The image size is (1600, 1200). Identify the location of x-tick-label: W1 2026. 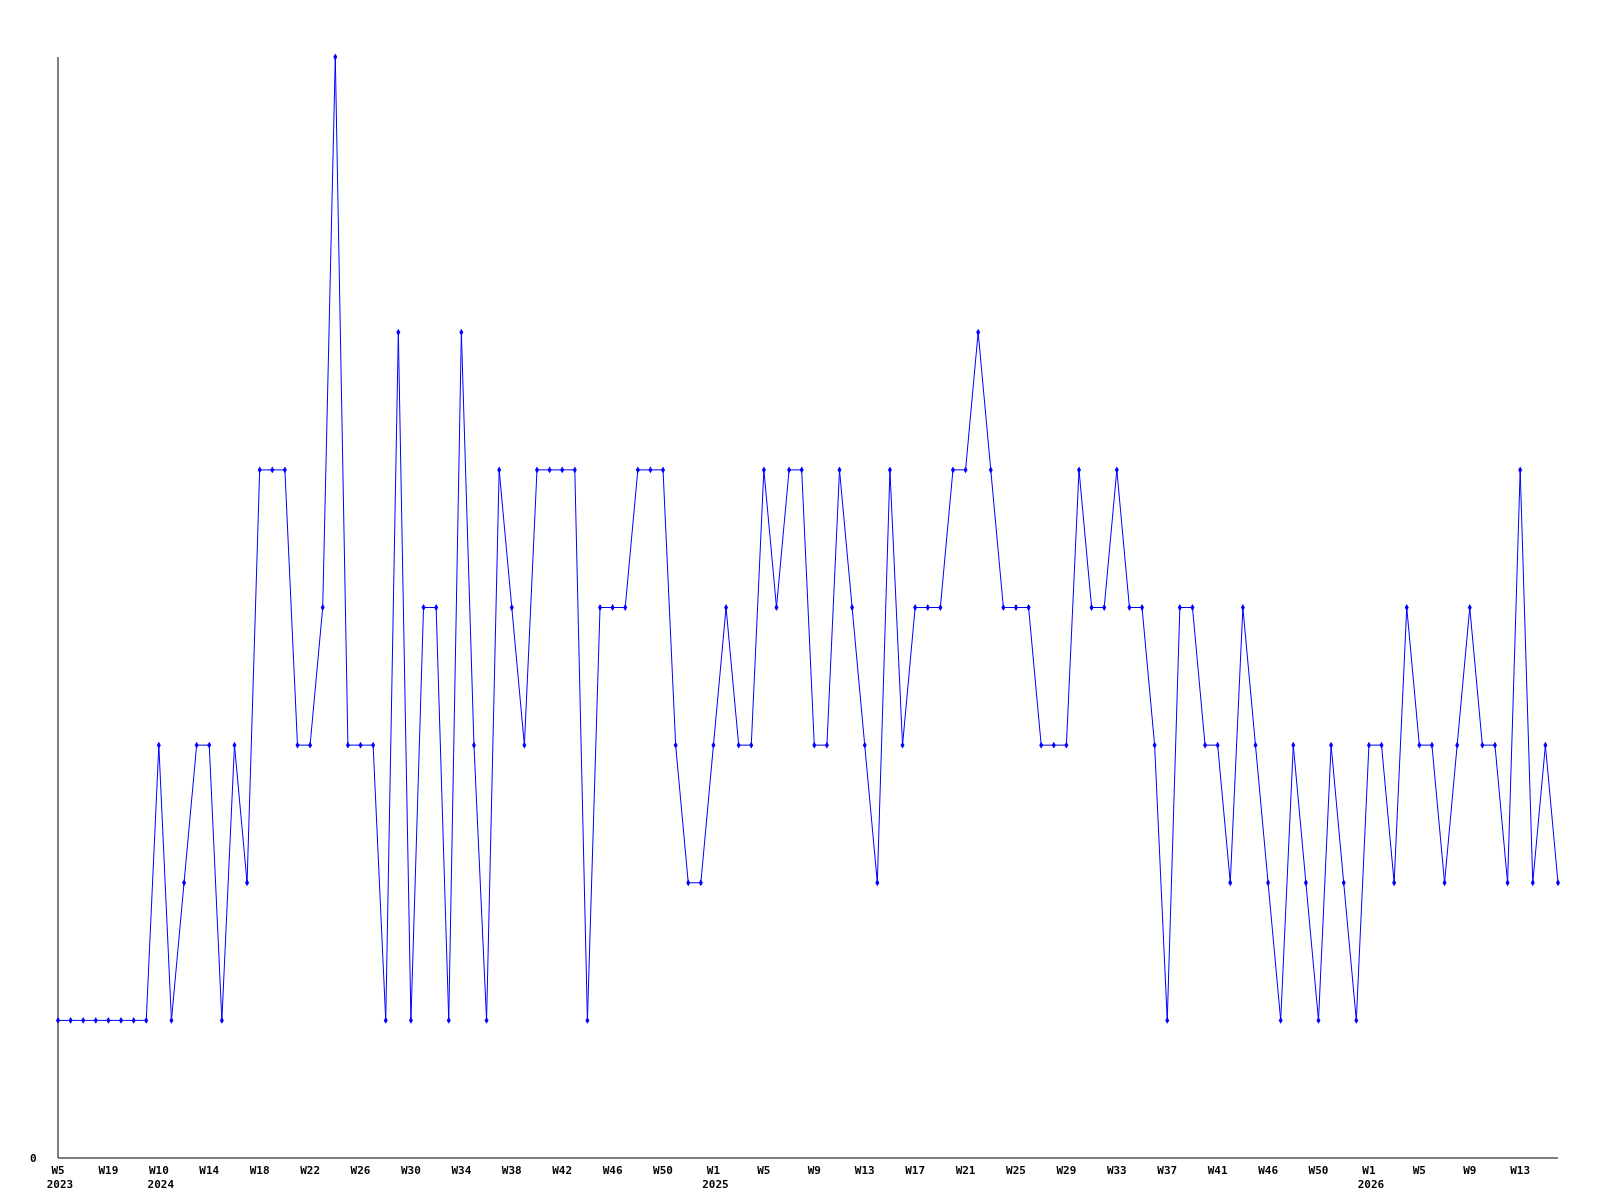
(1371, 1177).